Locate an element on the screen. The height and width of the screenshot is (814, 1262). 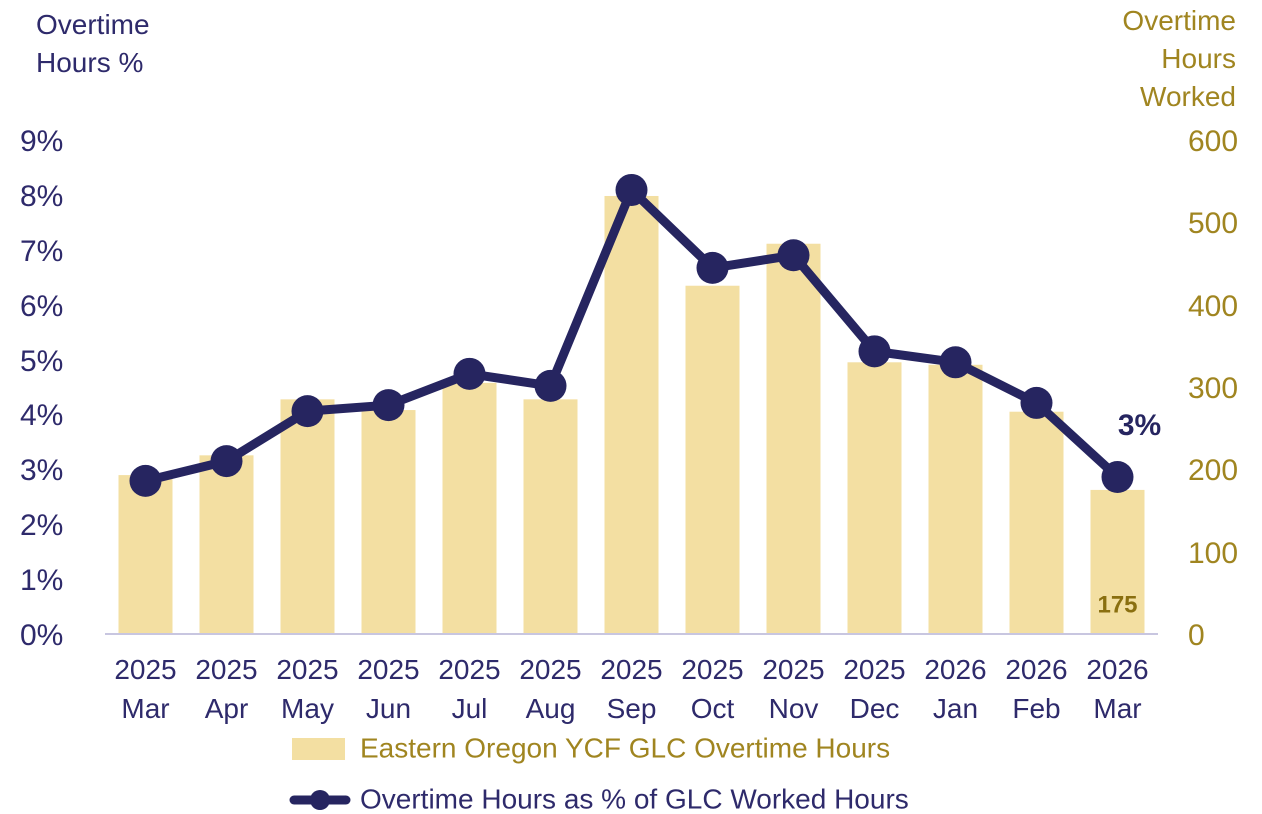
y2-tick-label: 200 is located at coordinates (1213, 471).